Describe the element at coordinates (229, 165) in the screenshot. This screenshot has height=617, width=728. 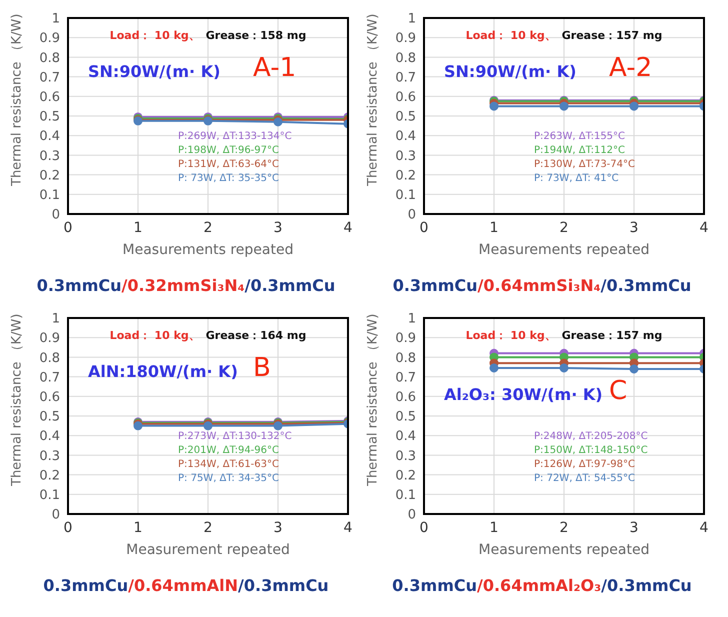
I see `text: P:131W, ΔT:63-64°C` at that location.